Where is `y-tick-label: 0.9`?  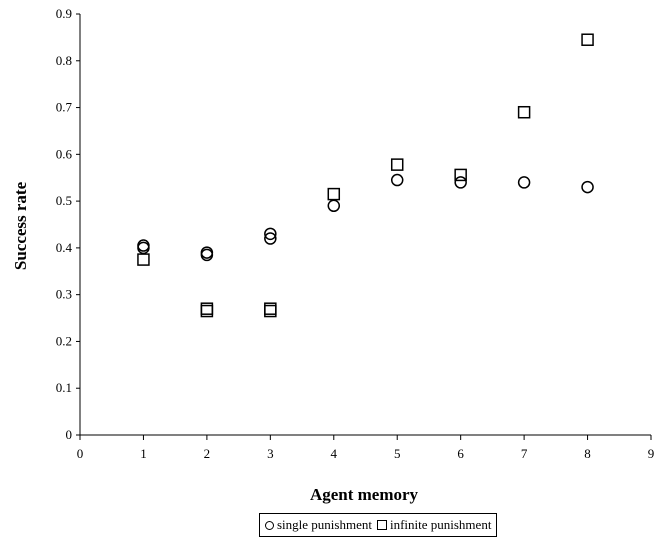
y-tick-label: 0.9 is located at coordinates (64, 13).